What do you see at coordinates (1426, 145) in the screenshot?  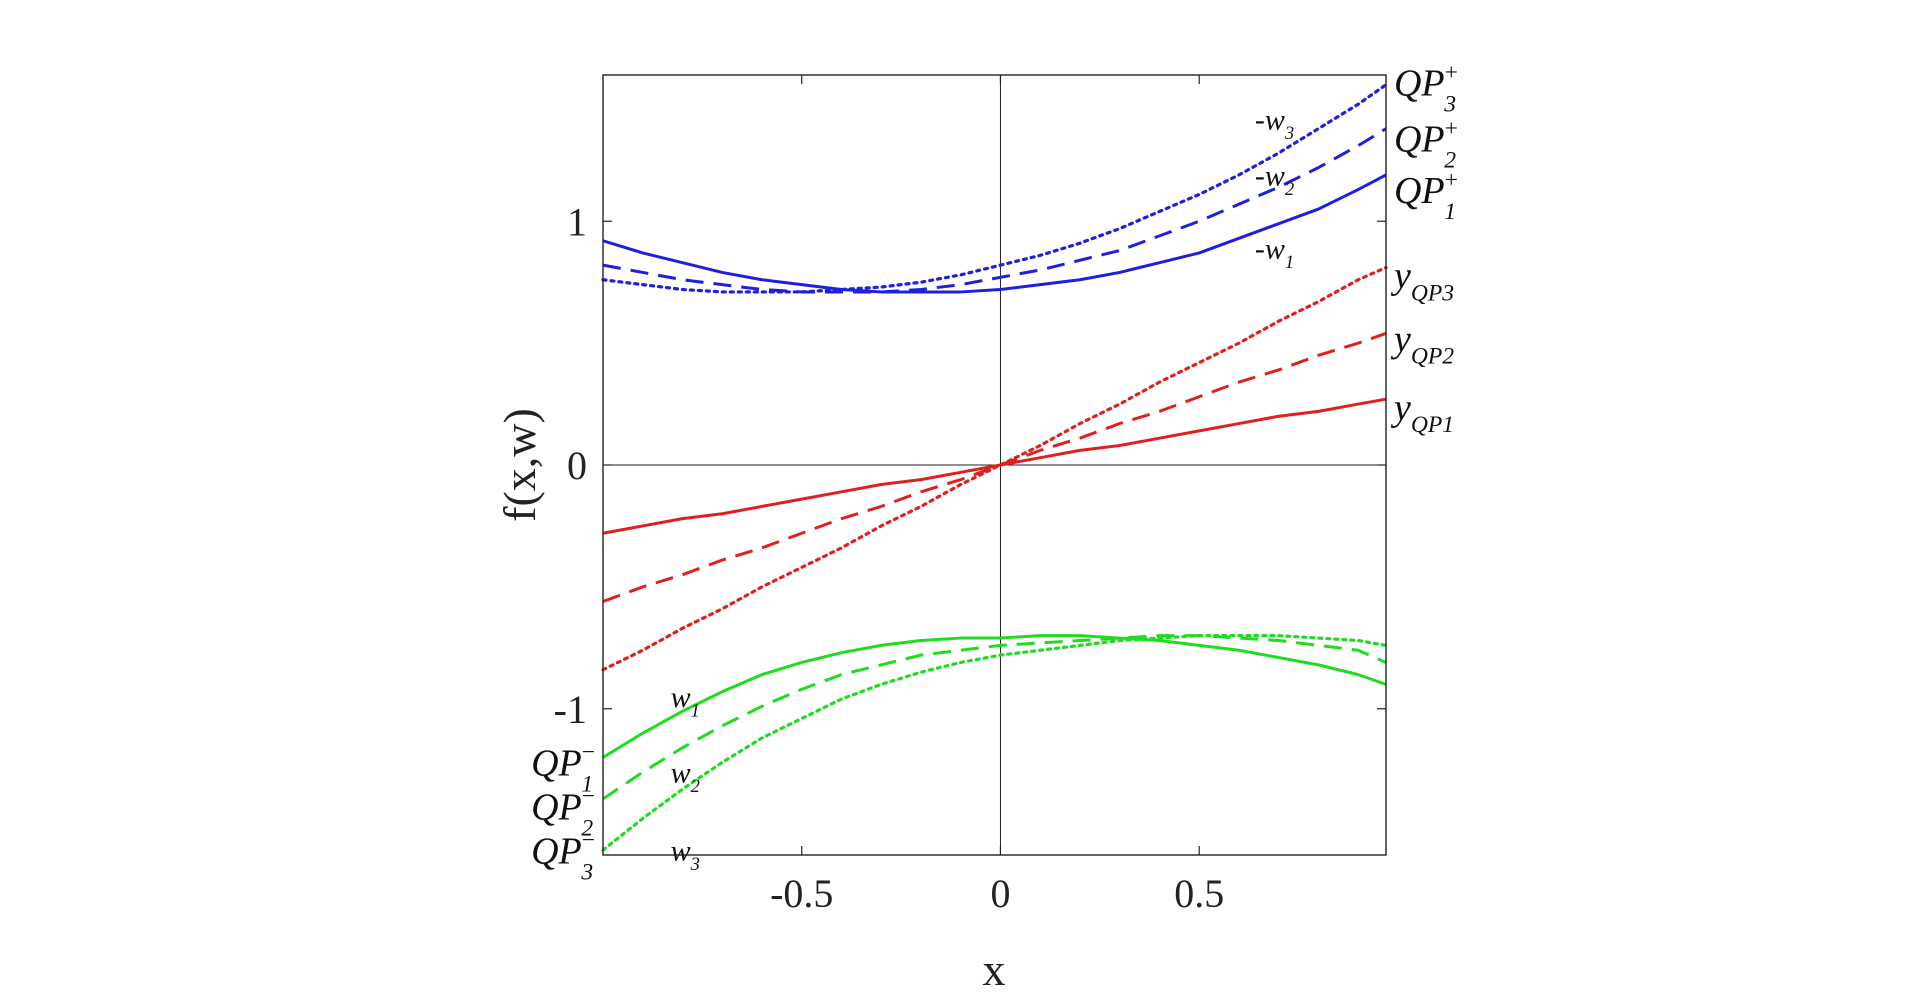 I see `annotation-upper-label-2: QP+ 2` at bounding box center [1426, 145].